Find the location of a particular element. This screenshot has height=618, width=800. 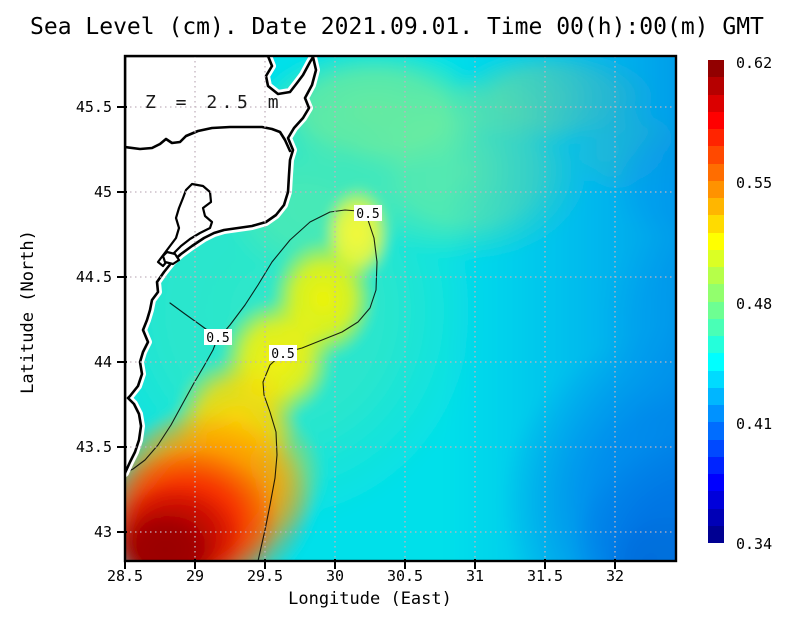

field-blob is located at coordinates (171, 534).